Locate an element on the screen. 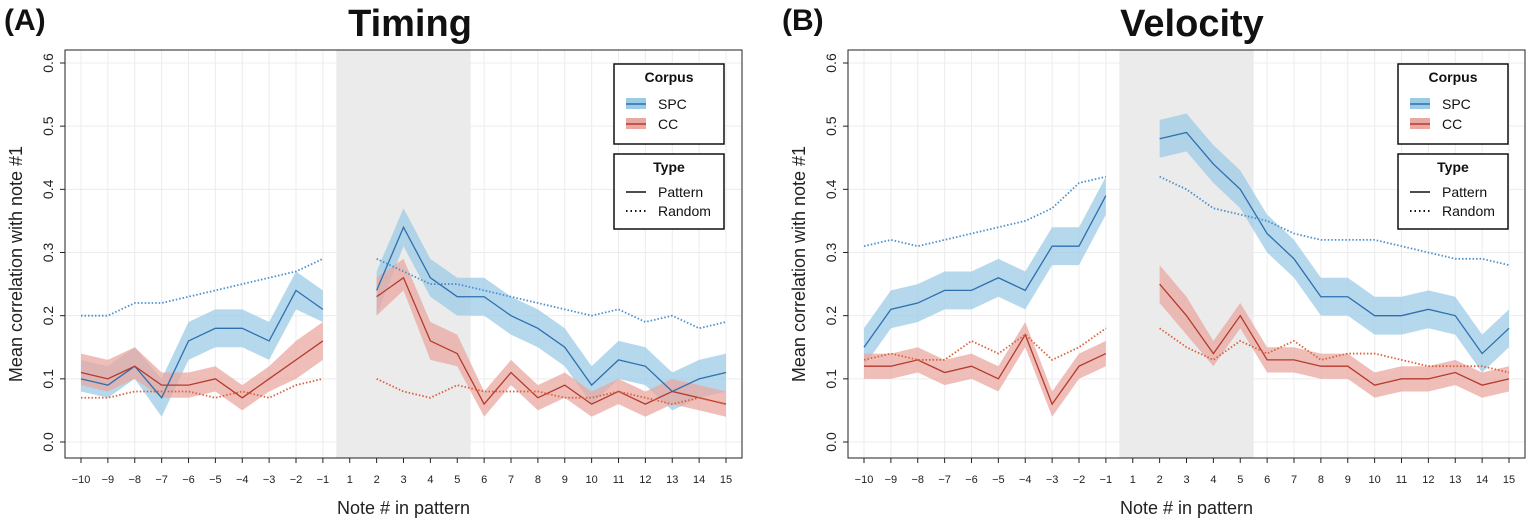 The width and height of the screenshot is (1536, 520). series-lines is located at coordinates (403, 315).